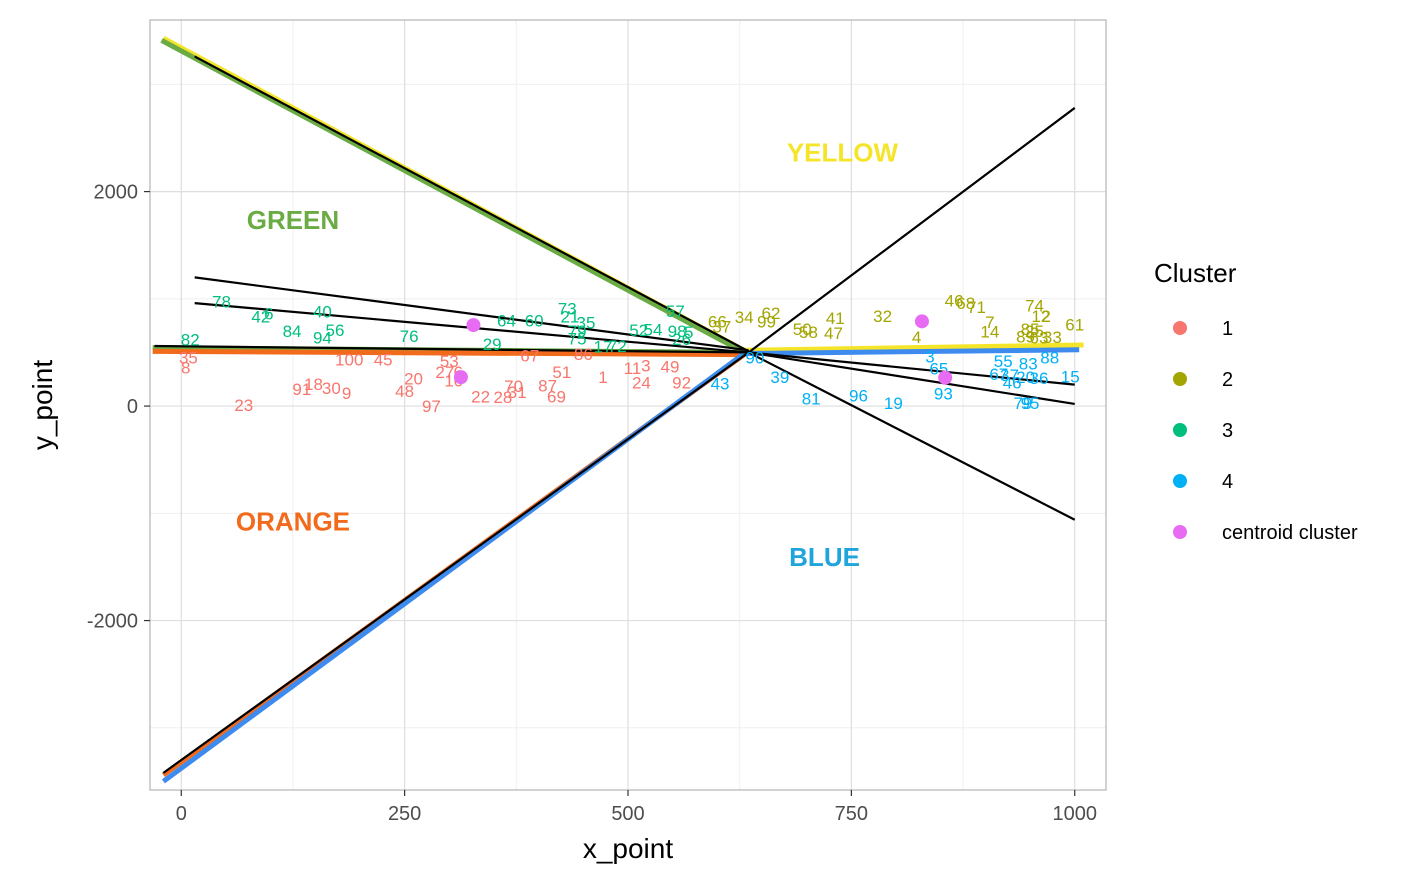 The height and width of the screenshot is (882, 1418). Describe the element at coordinates (513, 386) in the screenshot. I see `point-label-cluster-1: 70` at that location.